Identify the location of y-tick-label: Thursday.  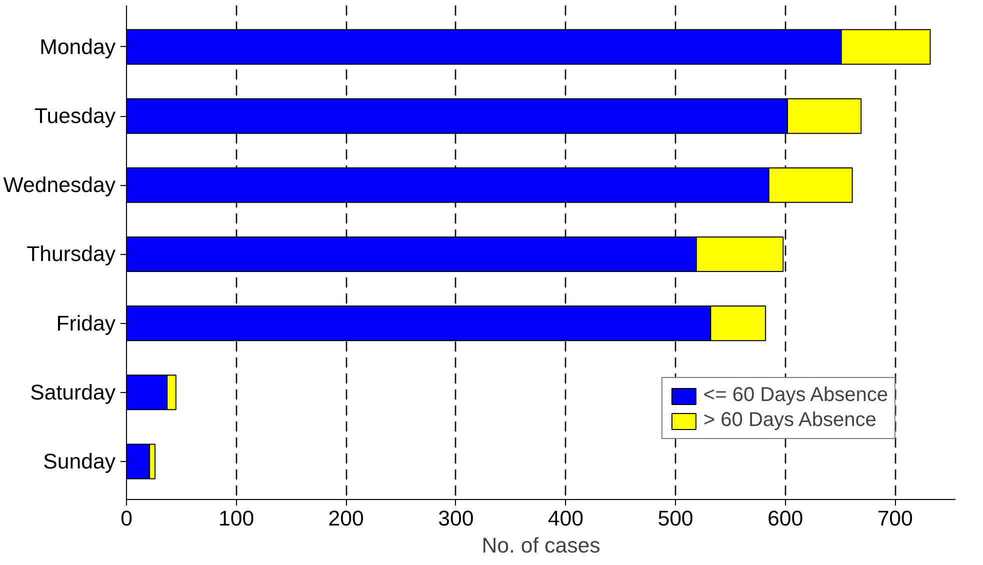
(71, 254).